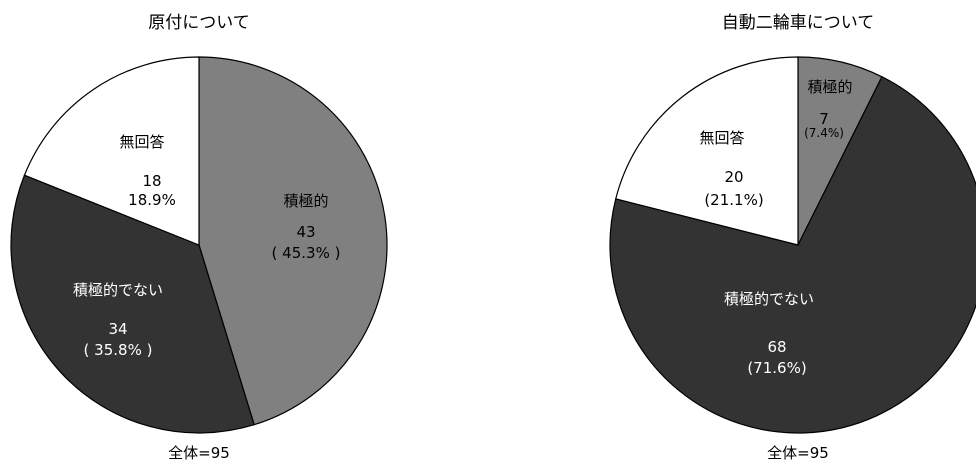 The image size is (976, 465). I want to click on chart-1-slice-3-percent: 18.9%, so click(152, 200).